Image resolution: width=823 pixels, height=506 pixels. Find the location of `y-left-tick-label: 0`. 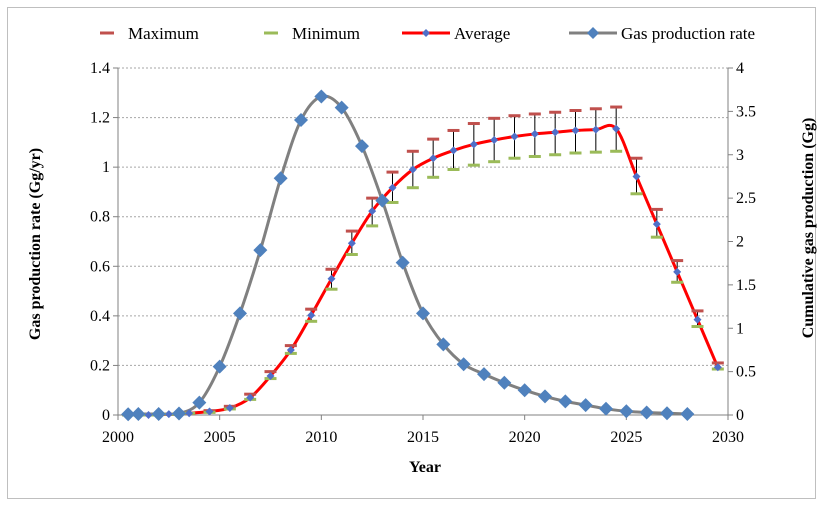

y-left-tick-label: 0 is located at coordinates (106, 415).